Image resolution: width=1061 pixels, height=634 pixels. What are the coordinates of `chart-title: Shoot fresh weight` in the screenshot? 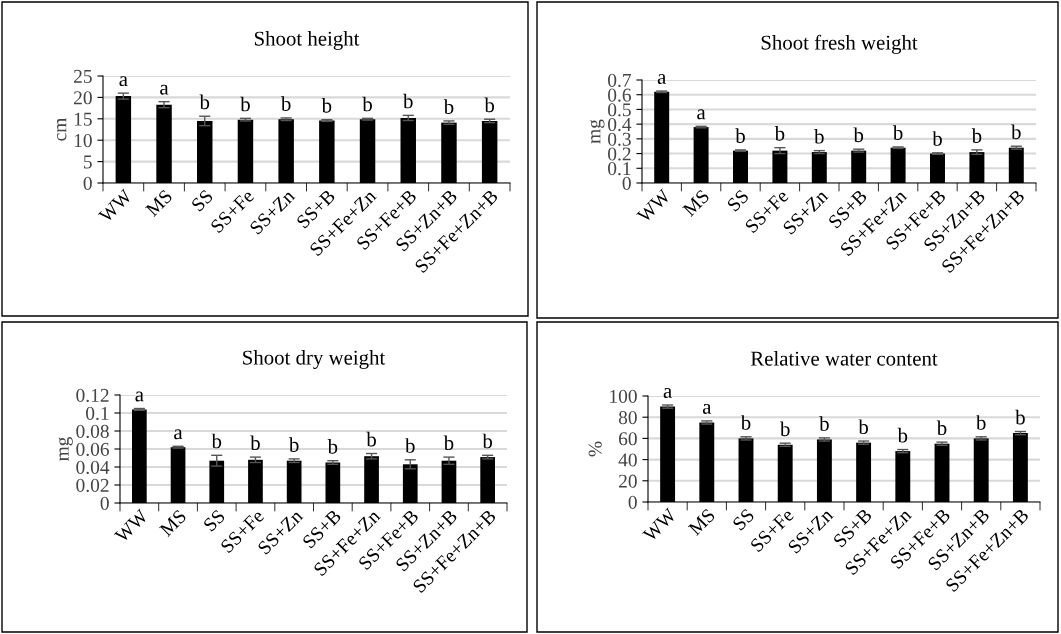 It's located at (839, 44).